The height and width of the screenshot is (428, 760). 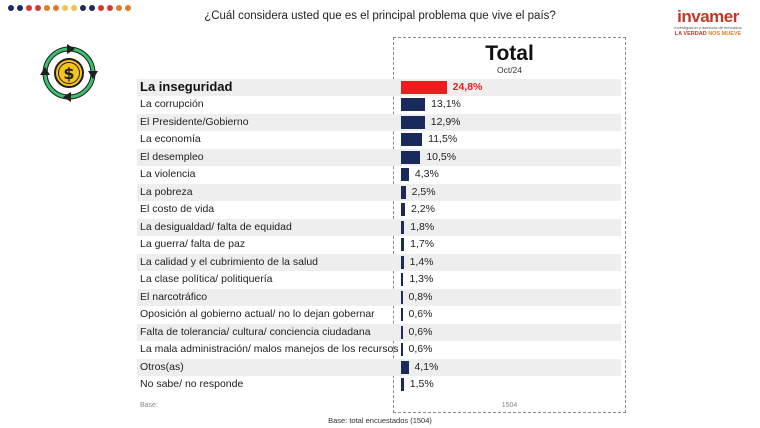 I want to click on bar-row: La economía 11,5%, so click(x=379, y=139).